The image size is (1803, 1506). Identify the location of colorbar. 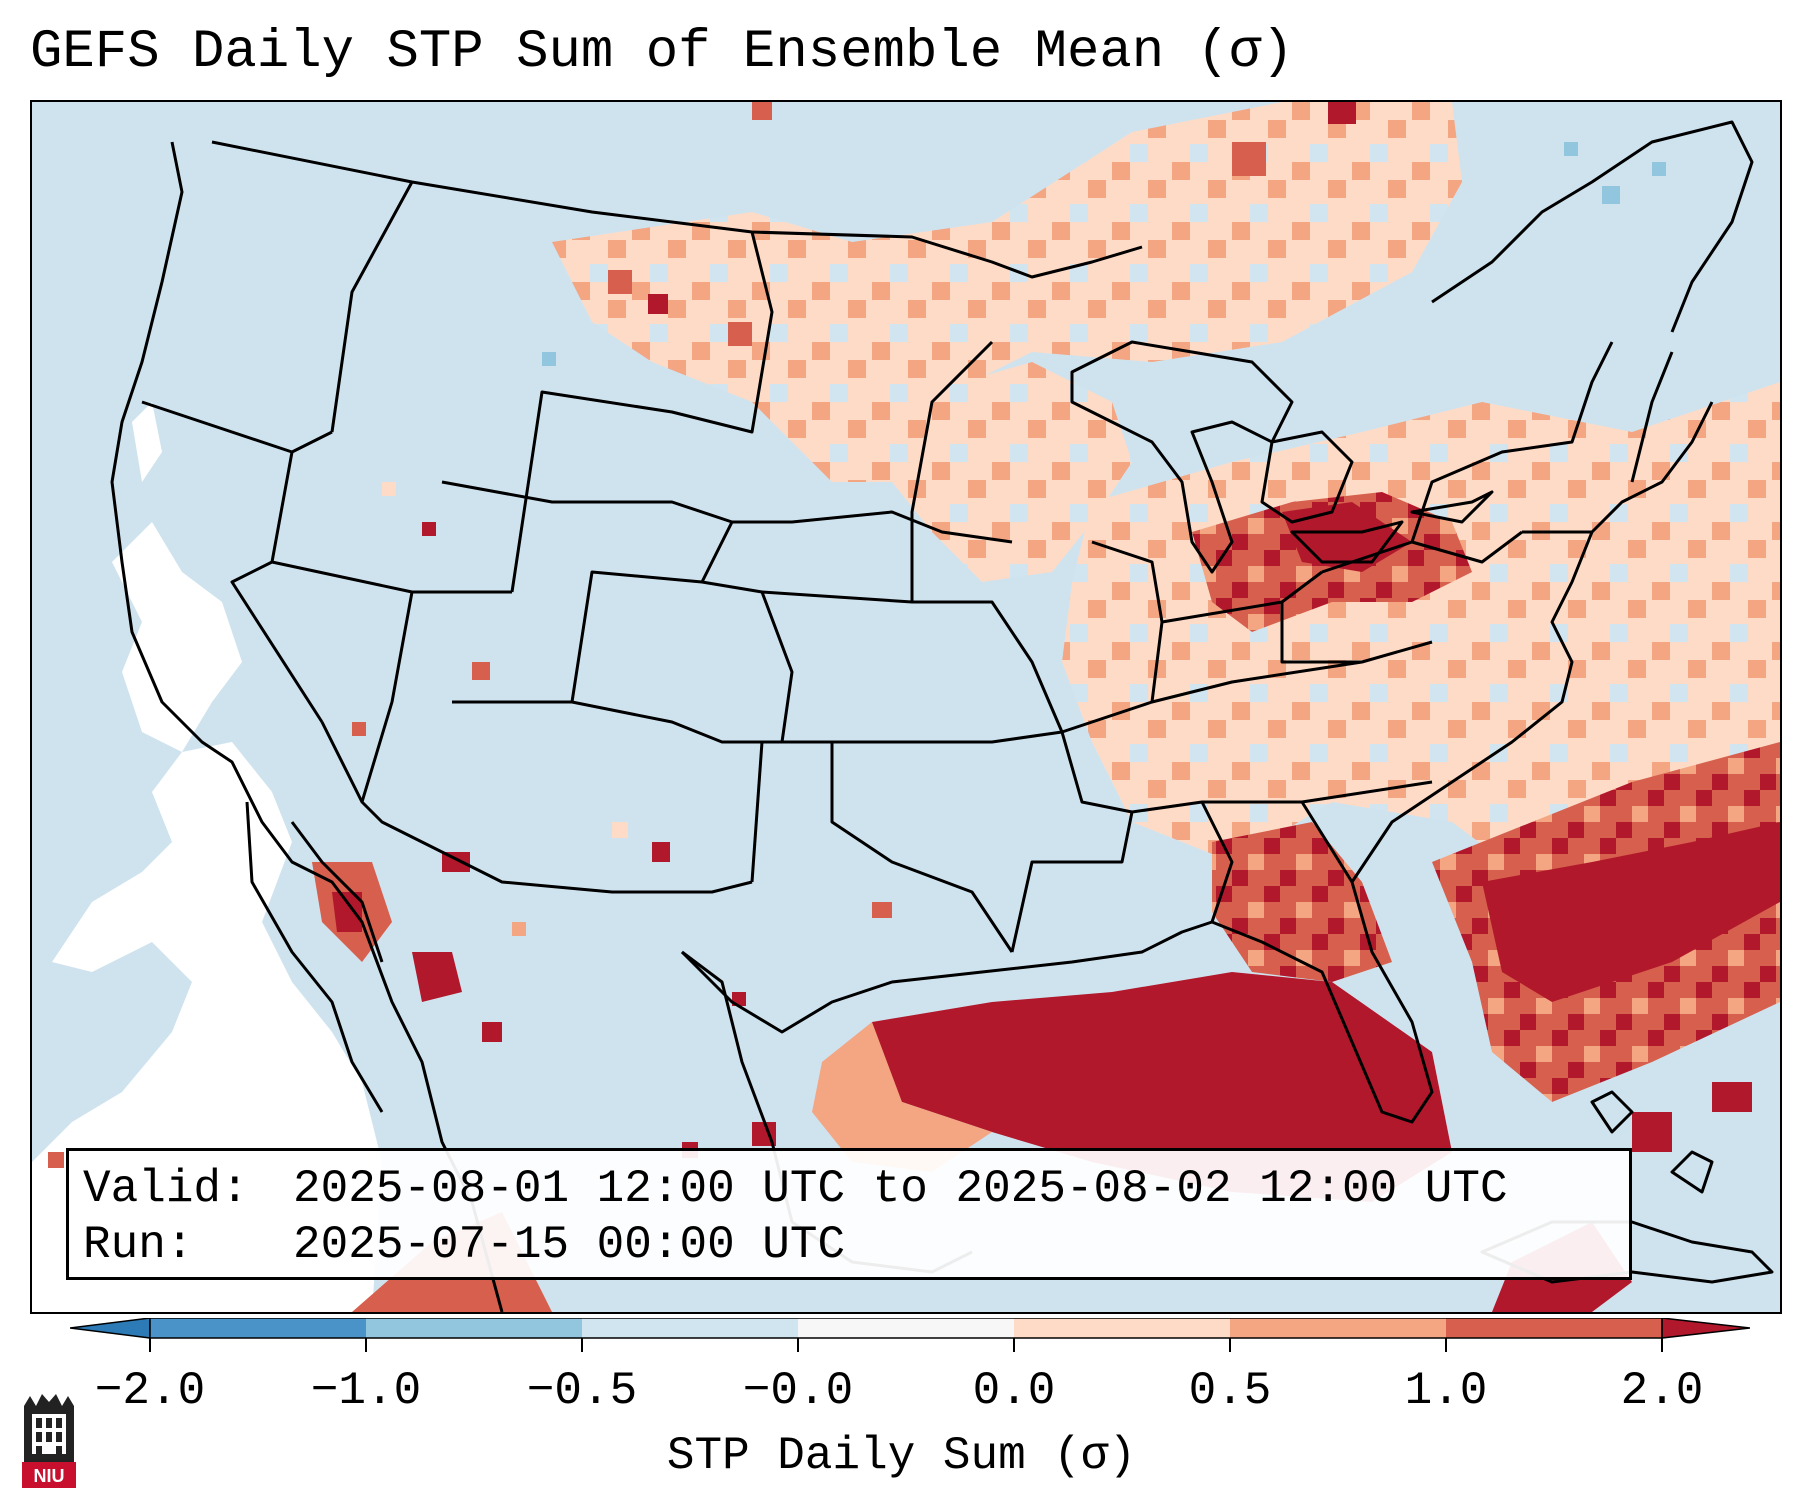
(910, 1335).